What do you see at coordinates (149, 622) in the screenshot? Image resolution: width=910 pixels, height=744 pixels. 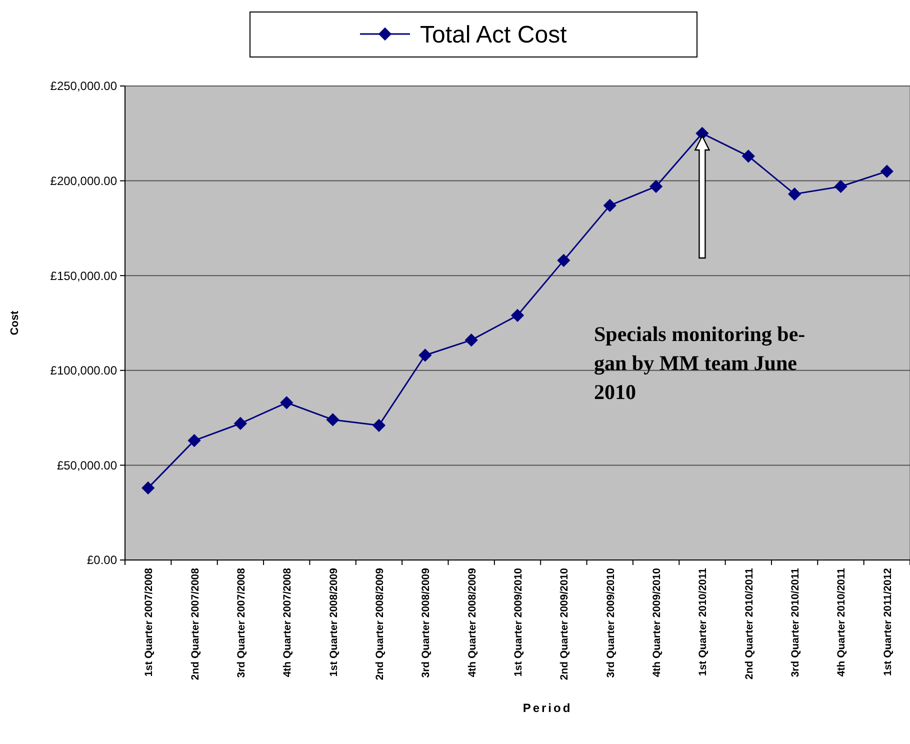 I see `x-tick-label: 1st Quarter 2007/2008` at bounding box center [149, 622].